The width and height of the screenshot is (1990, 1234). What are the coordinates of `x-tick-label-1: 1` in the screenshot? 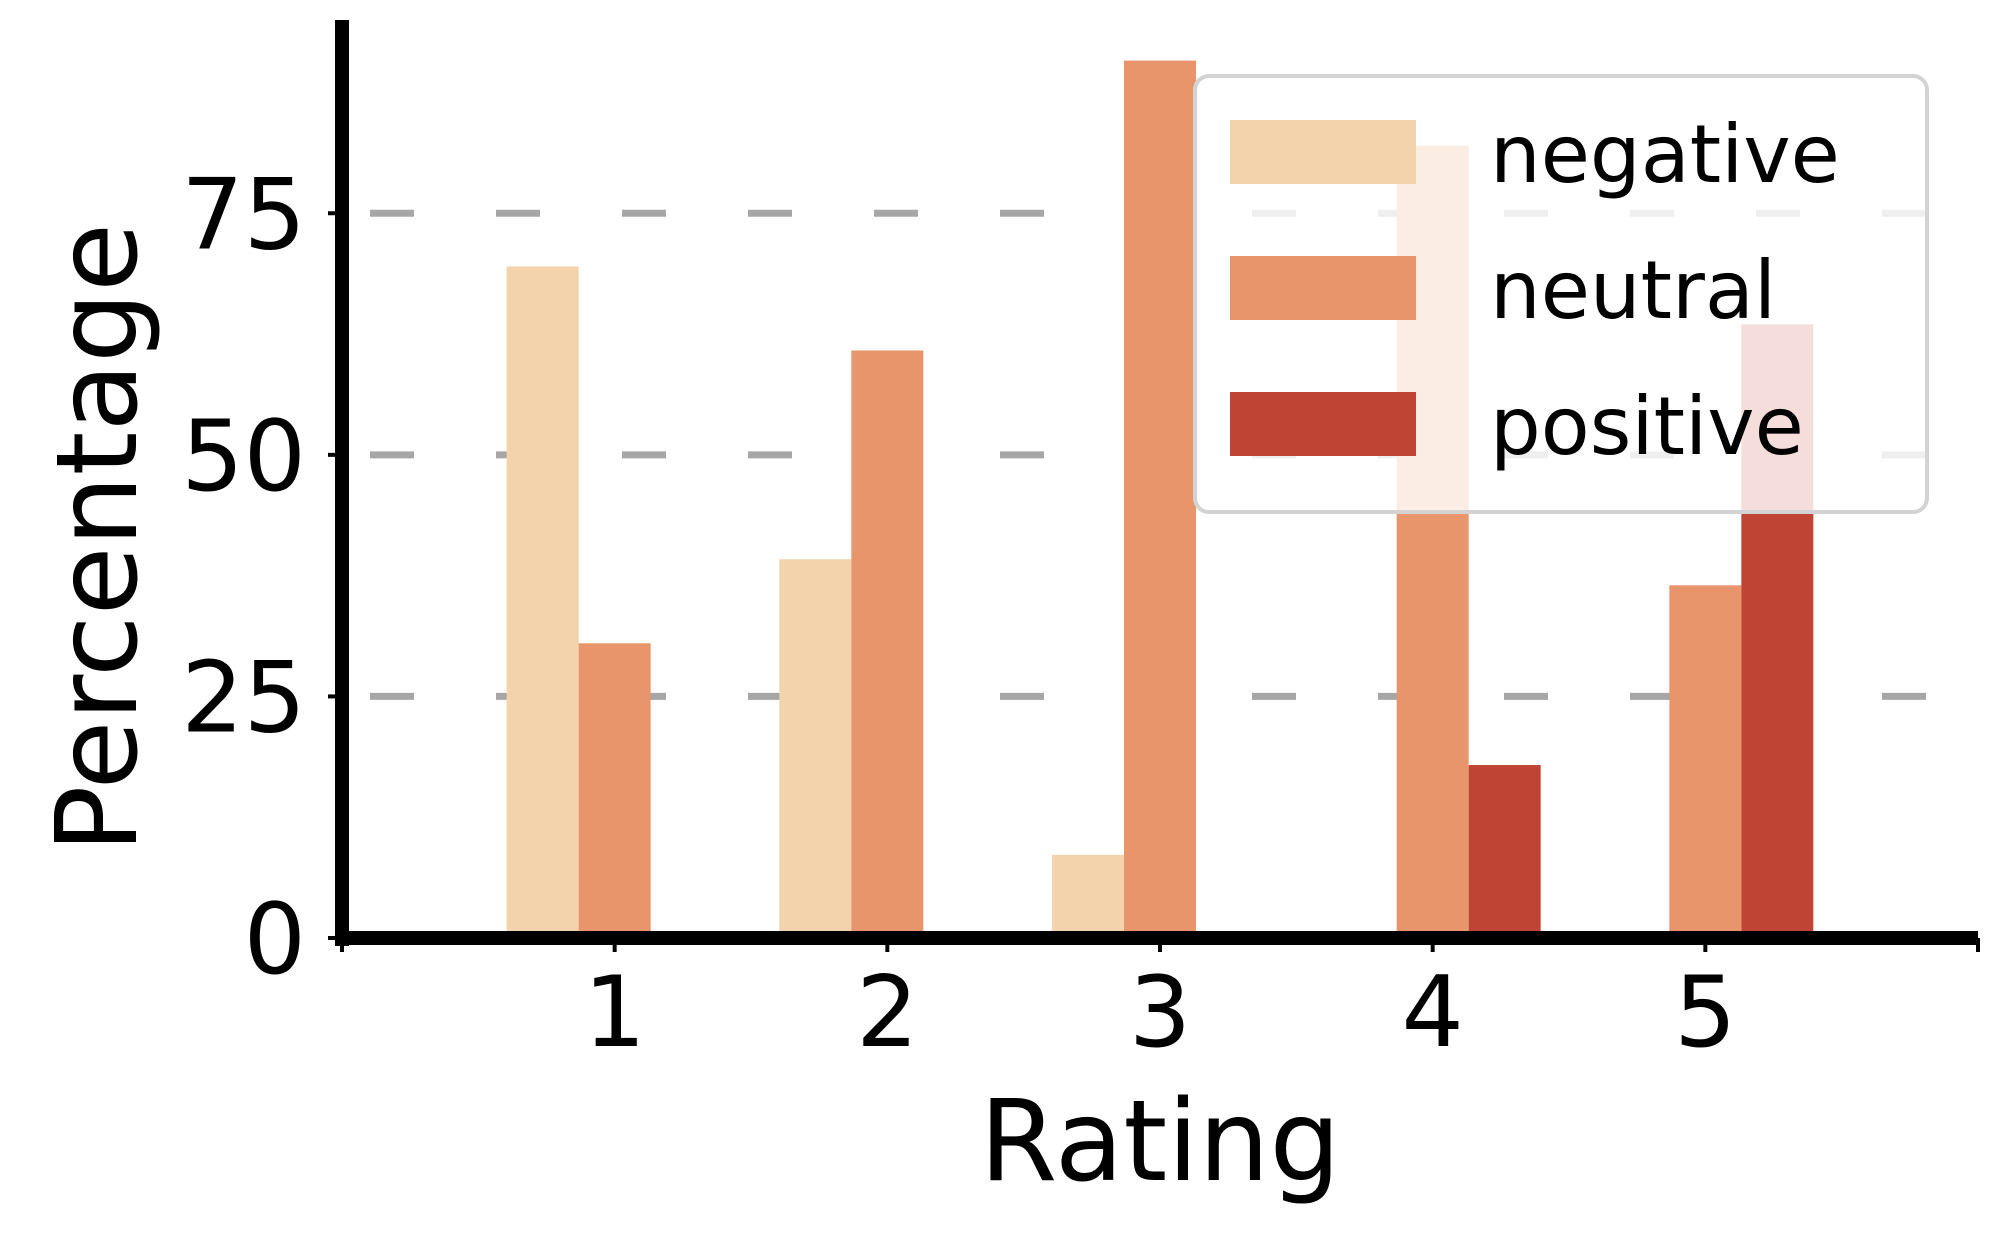 It's located at (614, 1013).